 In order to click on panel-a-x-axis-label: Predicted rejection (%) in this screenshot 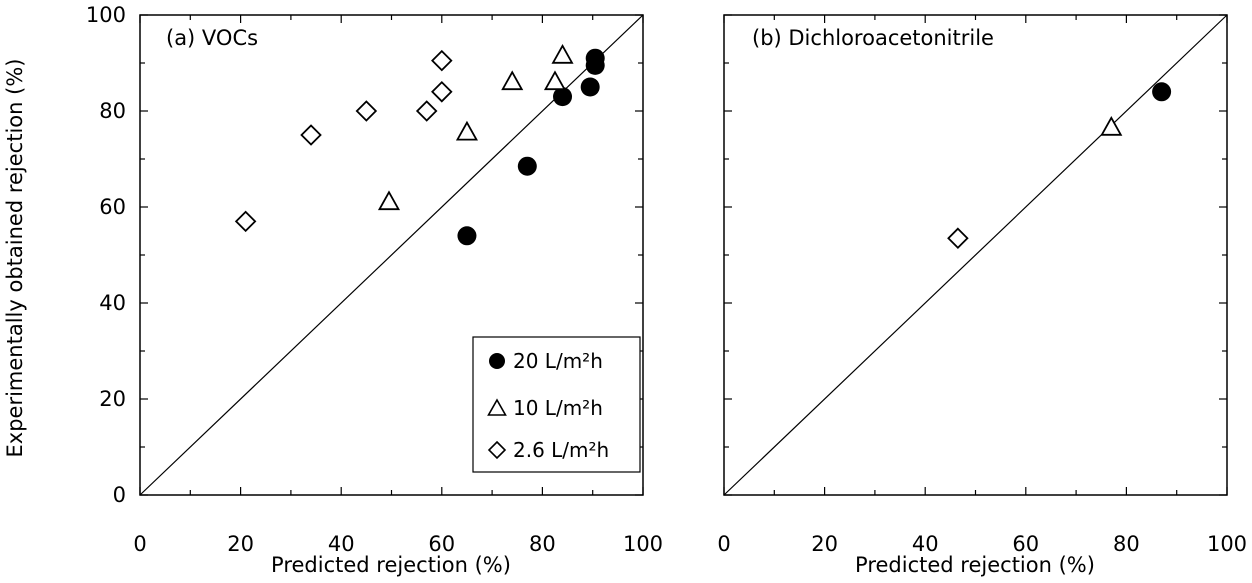, I will do `click(391, 565)`.